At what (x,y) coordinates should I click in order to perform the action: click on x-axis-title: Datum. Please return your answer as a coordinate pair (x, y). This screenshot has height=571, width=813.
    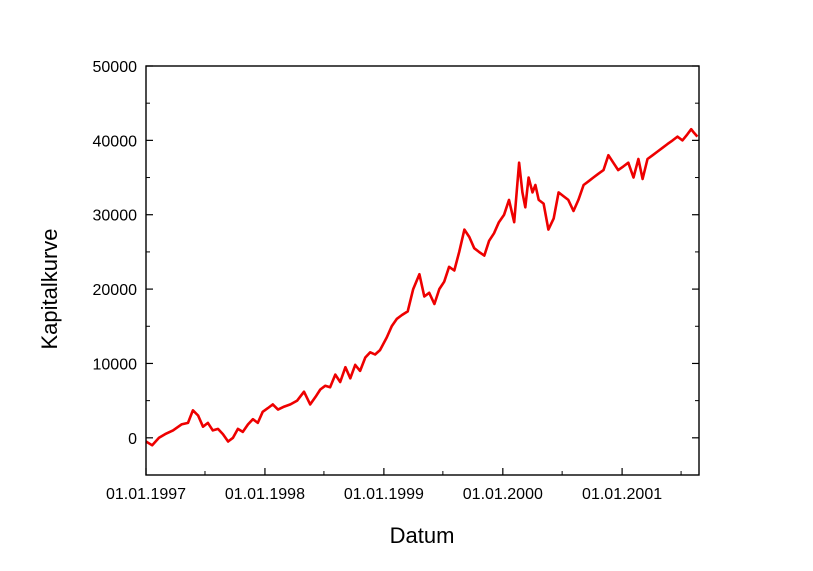
    Looking at the image, I should click on (422, 535).